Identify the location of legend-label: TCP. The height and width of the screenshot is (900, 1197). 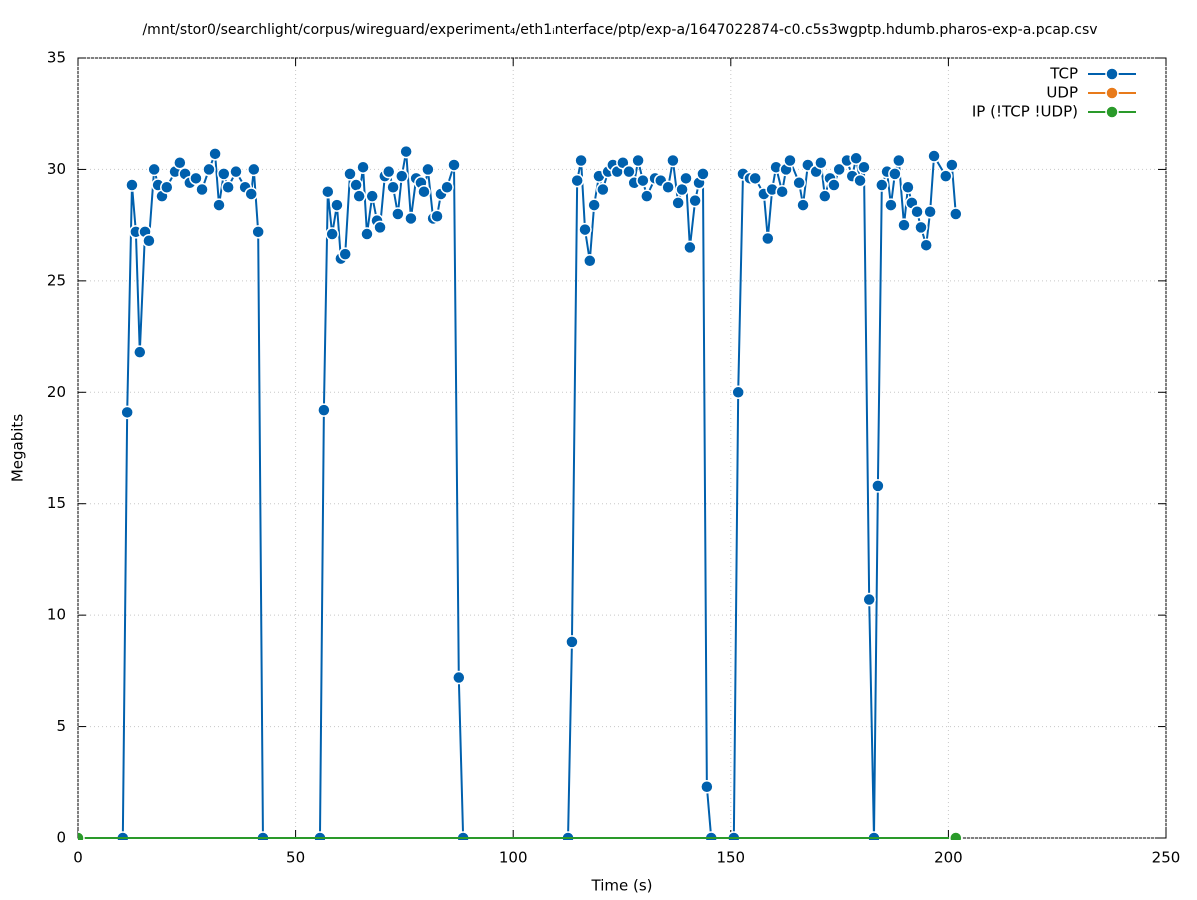
(1063, 74).